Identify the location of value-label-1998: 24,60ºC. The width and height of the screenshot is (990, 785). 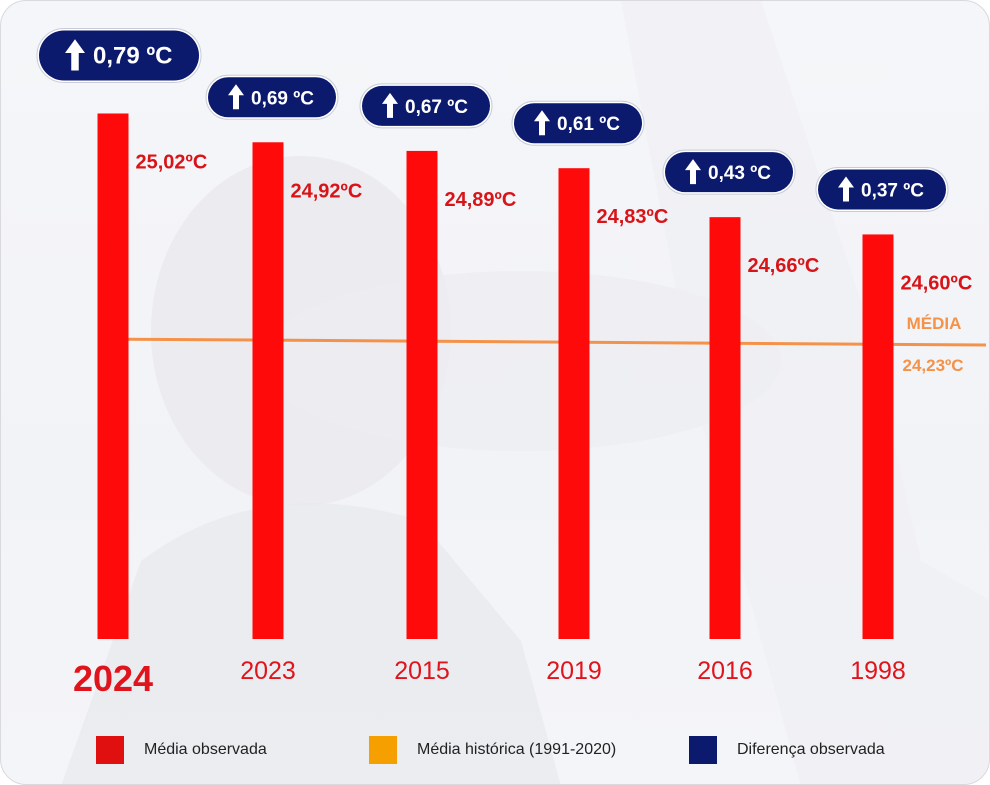
(937, 283).